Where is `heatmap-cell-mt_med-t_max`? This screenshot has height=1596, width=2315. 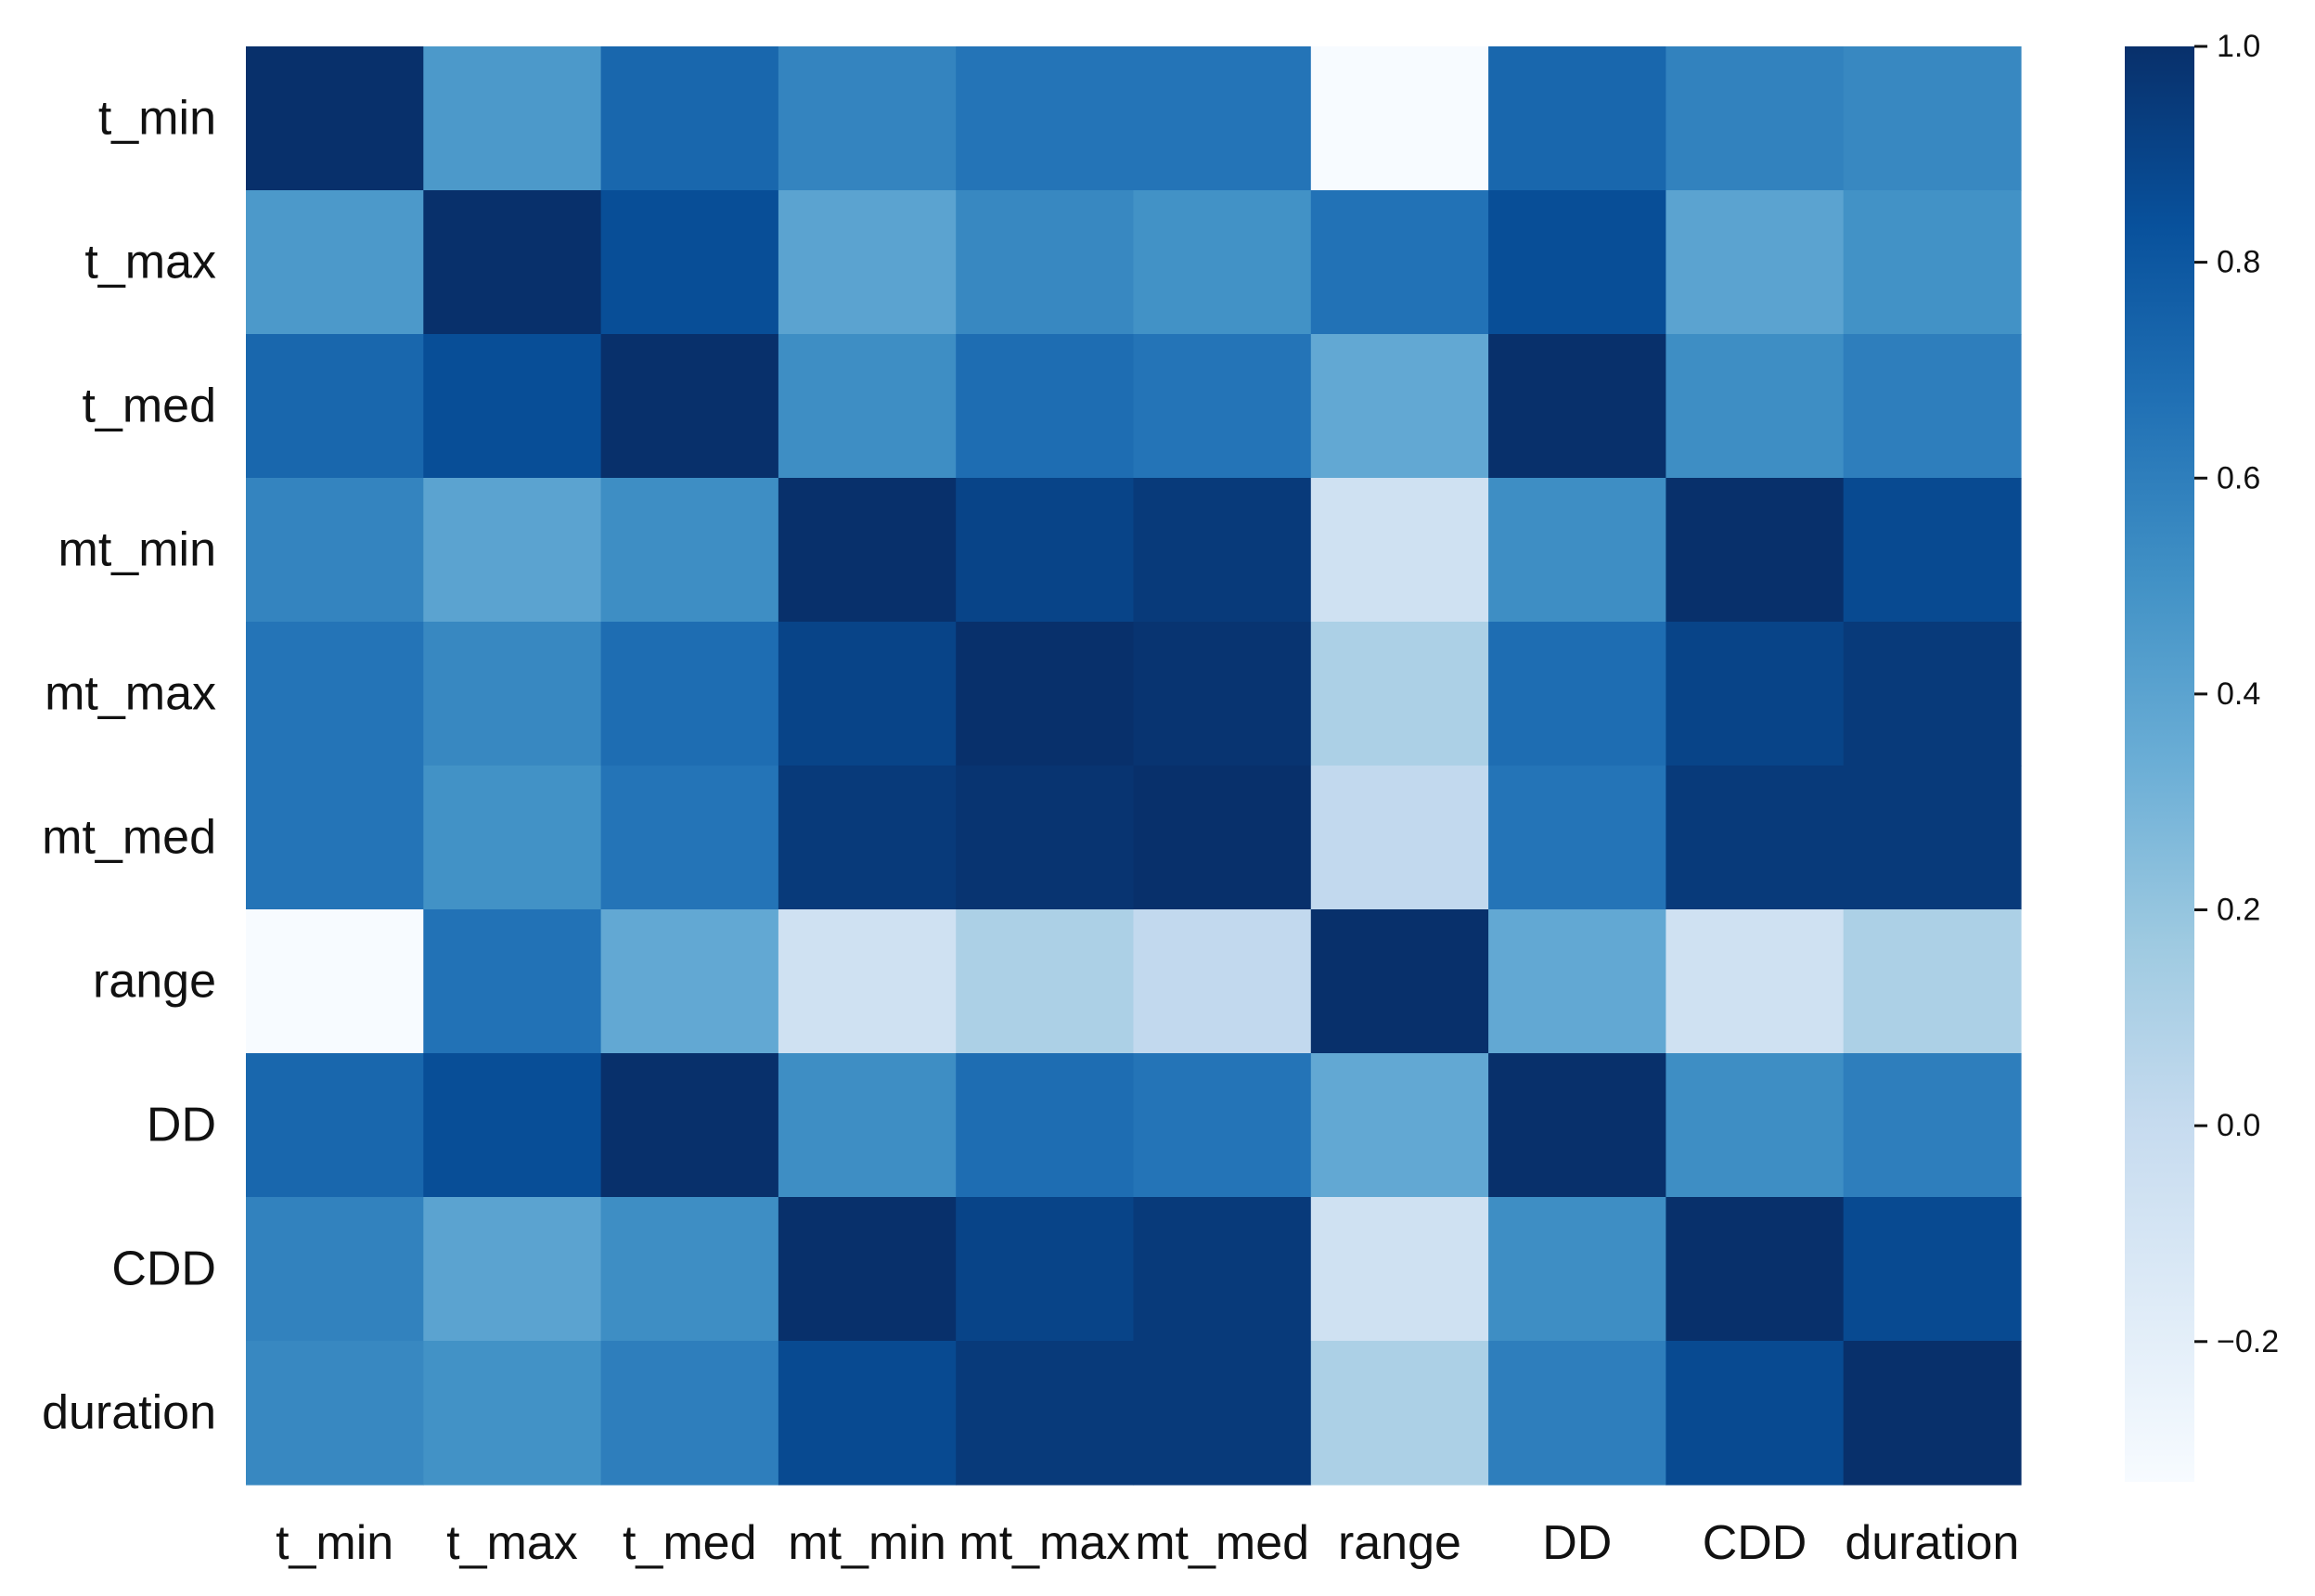 heatmap-cell-mt_med-t_max is located at coordinates (512, 838).